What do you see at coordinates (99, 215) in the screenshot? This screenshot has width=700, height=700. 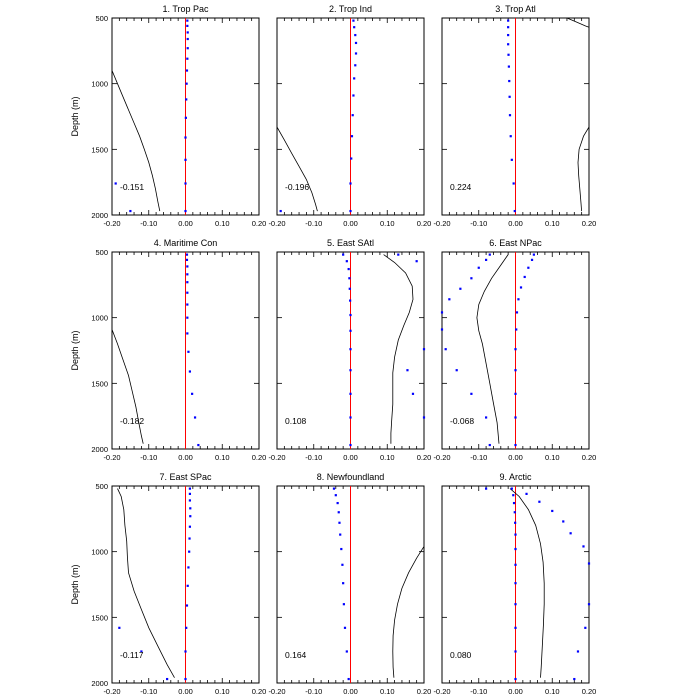 I see `y-tick-label: 2000` at bounding box center [99, 215].